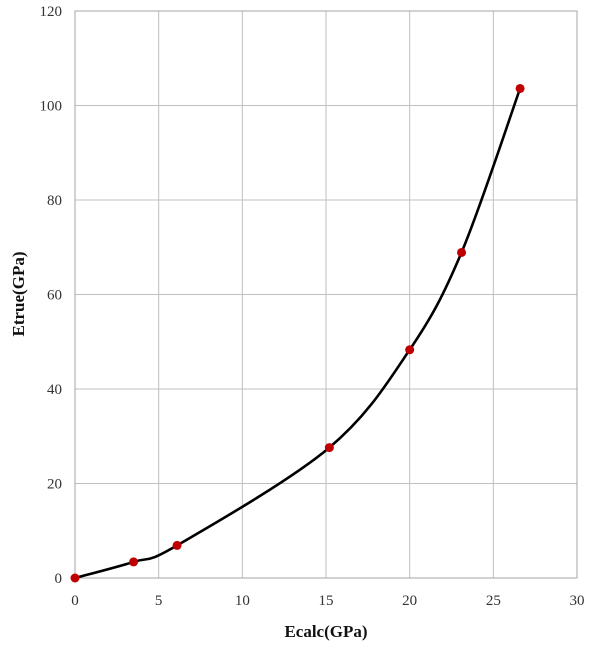 The width and height of the screenshot is (600, 647). What do you see at coordinates (51, 107) in the screenshot?
I see `y-tick-label: 100` at bounding box center [51, 107].